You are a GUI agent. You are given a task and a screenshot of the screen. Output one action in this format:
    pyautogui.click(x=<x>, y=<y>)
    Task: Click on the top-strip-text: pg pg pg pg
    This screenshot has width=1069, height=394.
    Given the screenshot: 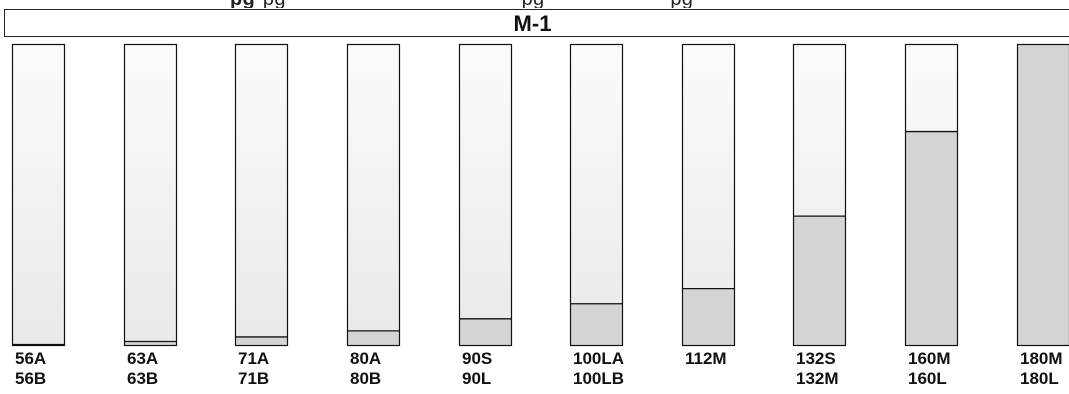 What is the action you would take?
    pyautogui.click(x=461, y=4)
    